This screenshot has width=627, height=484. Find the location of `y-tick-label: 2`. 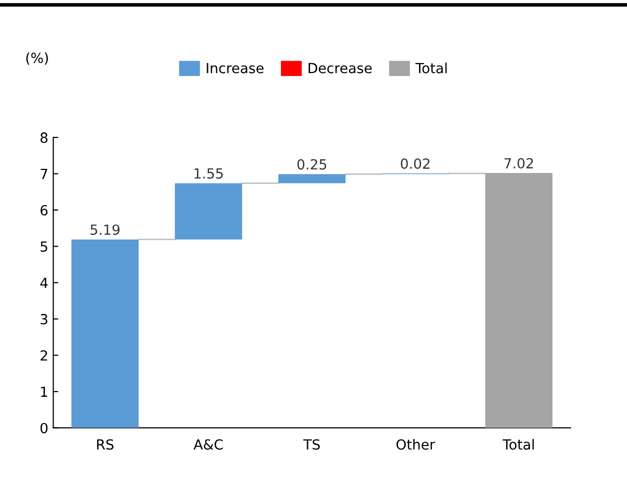

y-tick-label: 2 is located at coordinates (44, 355).